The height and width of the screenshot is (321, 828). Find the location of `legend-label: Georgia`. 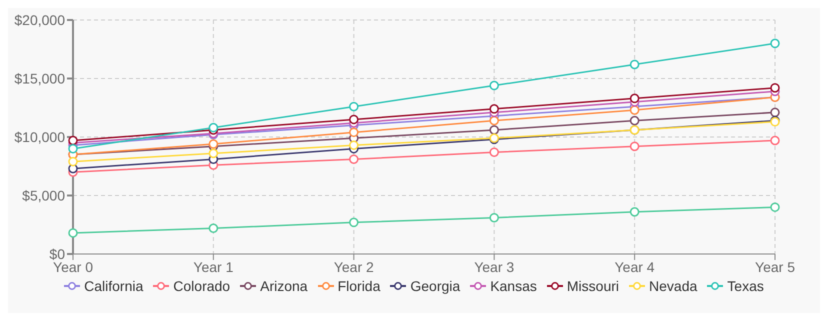

legend-label: Georgia is located at coordinates (435, 286).